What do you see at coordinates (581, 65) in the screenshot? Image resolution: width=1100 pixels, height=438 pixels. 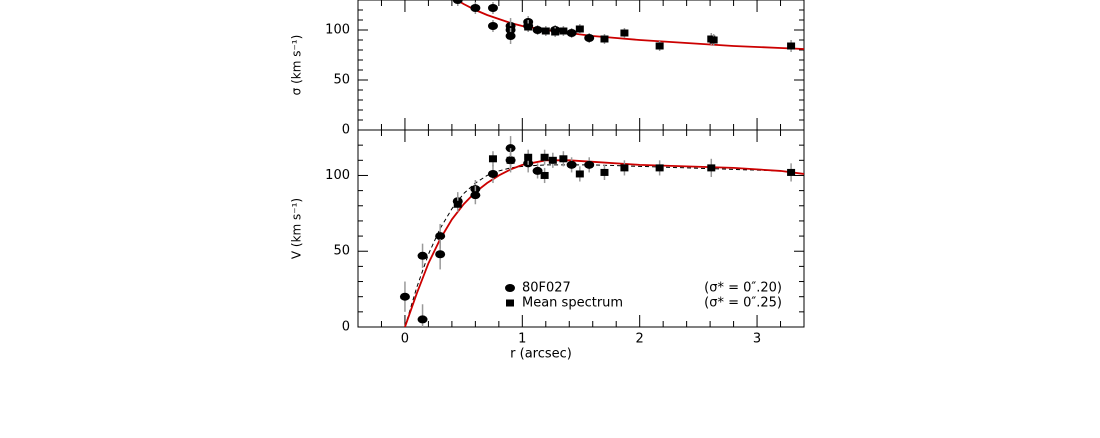 I see `plot-frame` at bounding box center [581, 65].